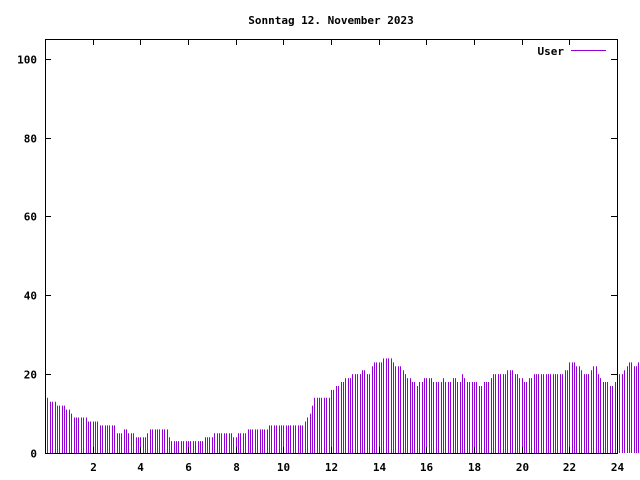 The width and height of the screenshot is (640, 480). Describe the element at coordinates (331, 467) in the screenshot. I see `x-tick-label: 12` at that location.